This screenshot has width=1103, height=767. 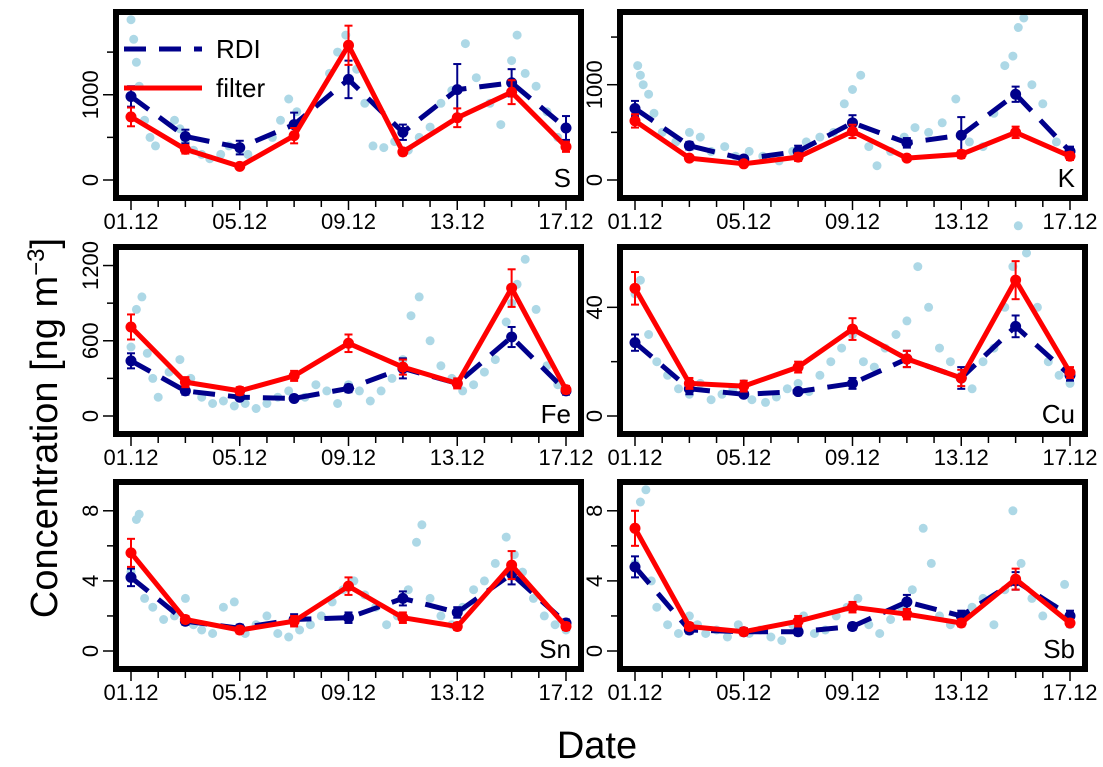 I want to click on x-tick-label: 09.12, so click(x=348, y=457).